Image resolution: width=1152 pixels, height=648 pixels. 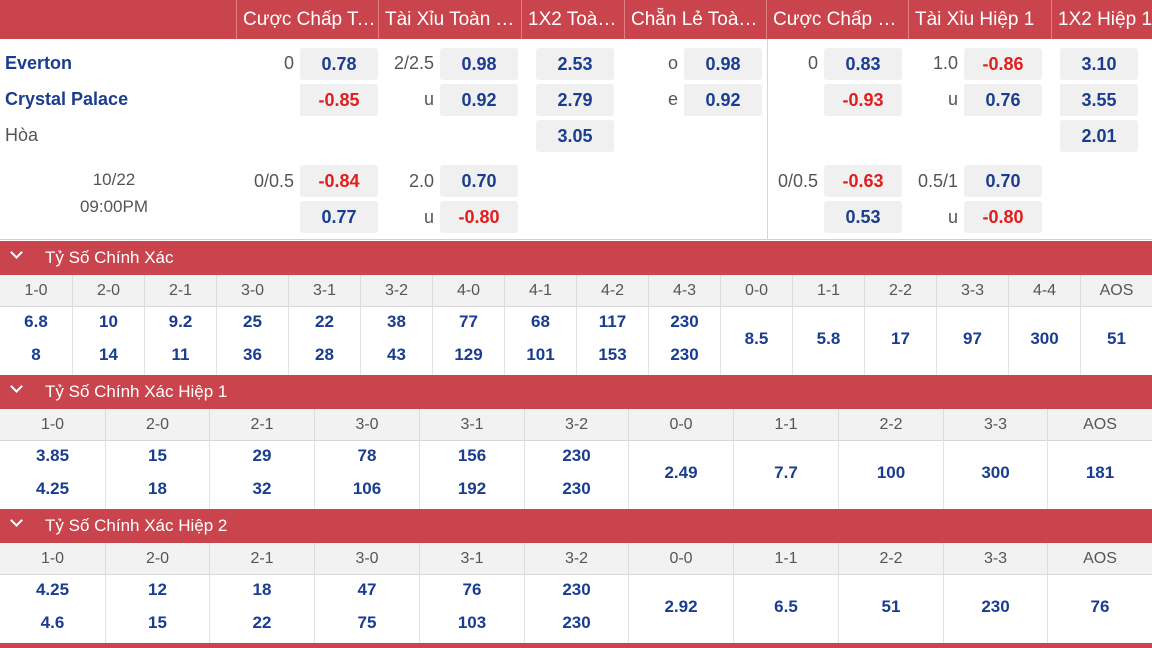 What do you see at coordinates (828, 338) in the screenshot?
I see `score-odd: 5.8` at bounding box center [828, 338].